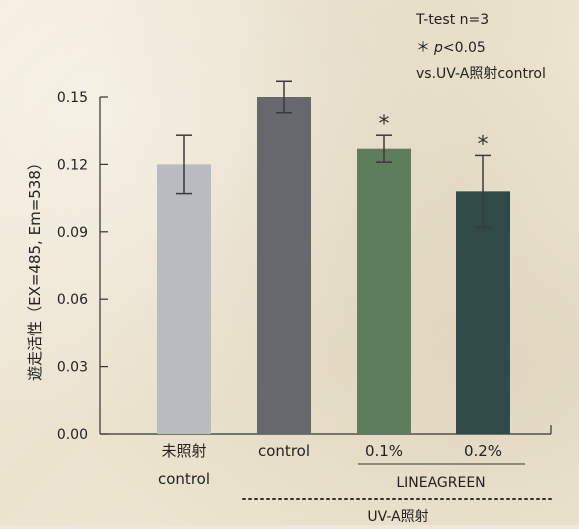  What do you see at coordinates (184, 479) in the screenshot?
I see `x-tick-label-line2: control` at bounding box center [184, 479].